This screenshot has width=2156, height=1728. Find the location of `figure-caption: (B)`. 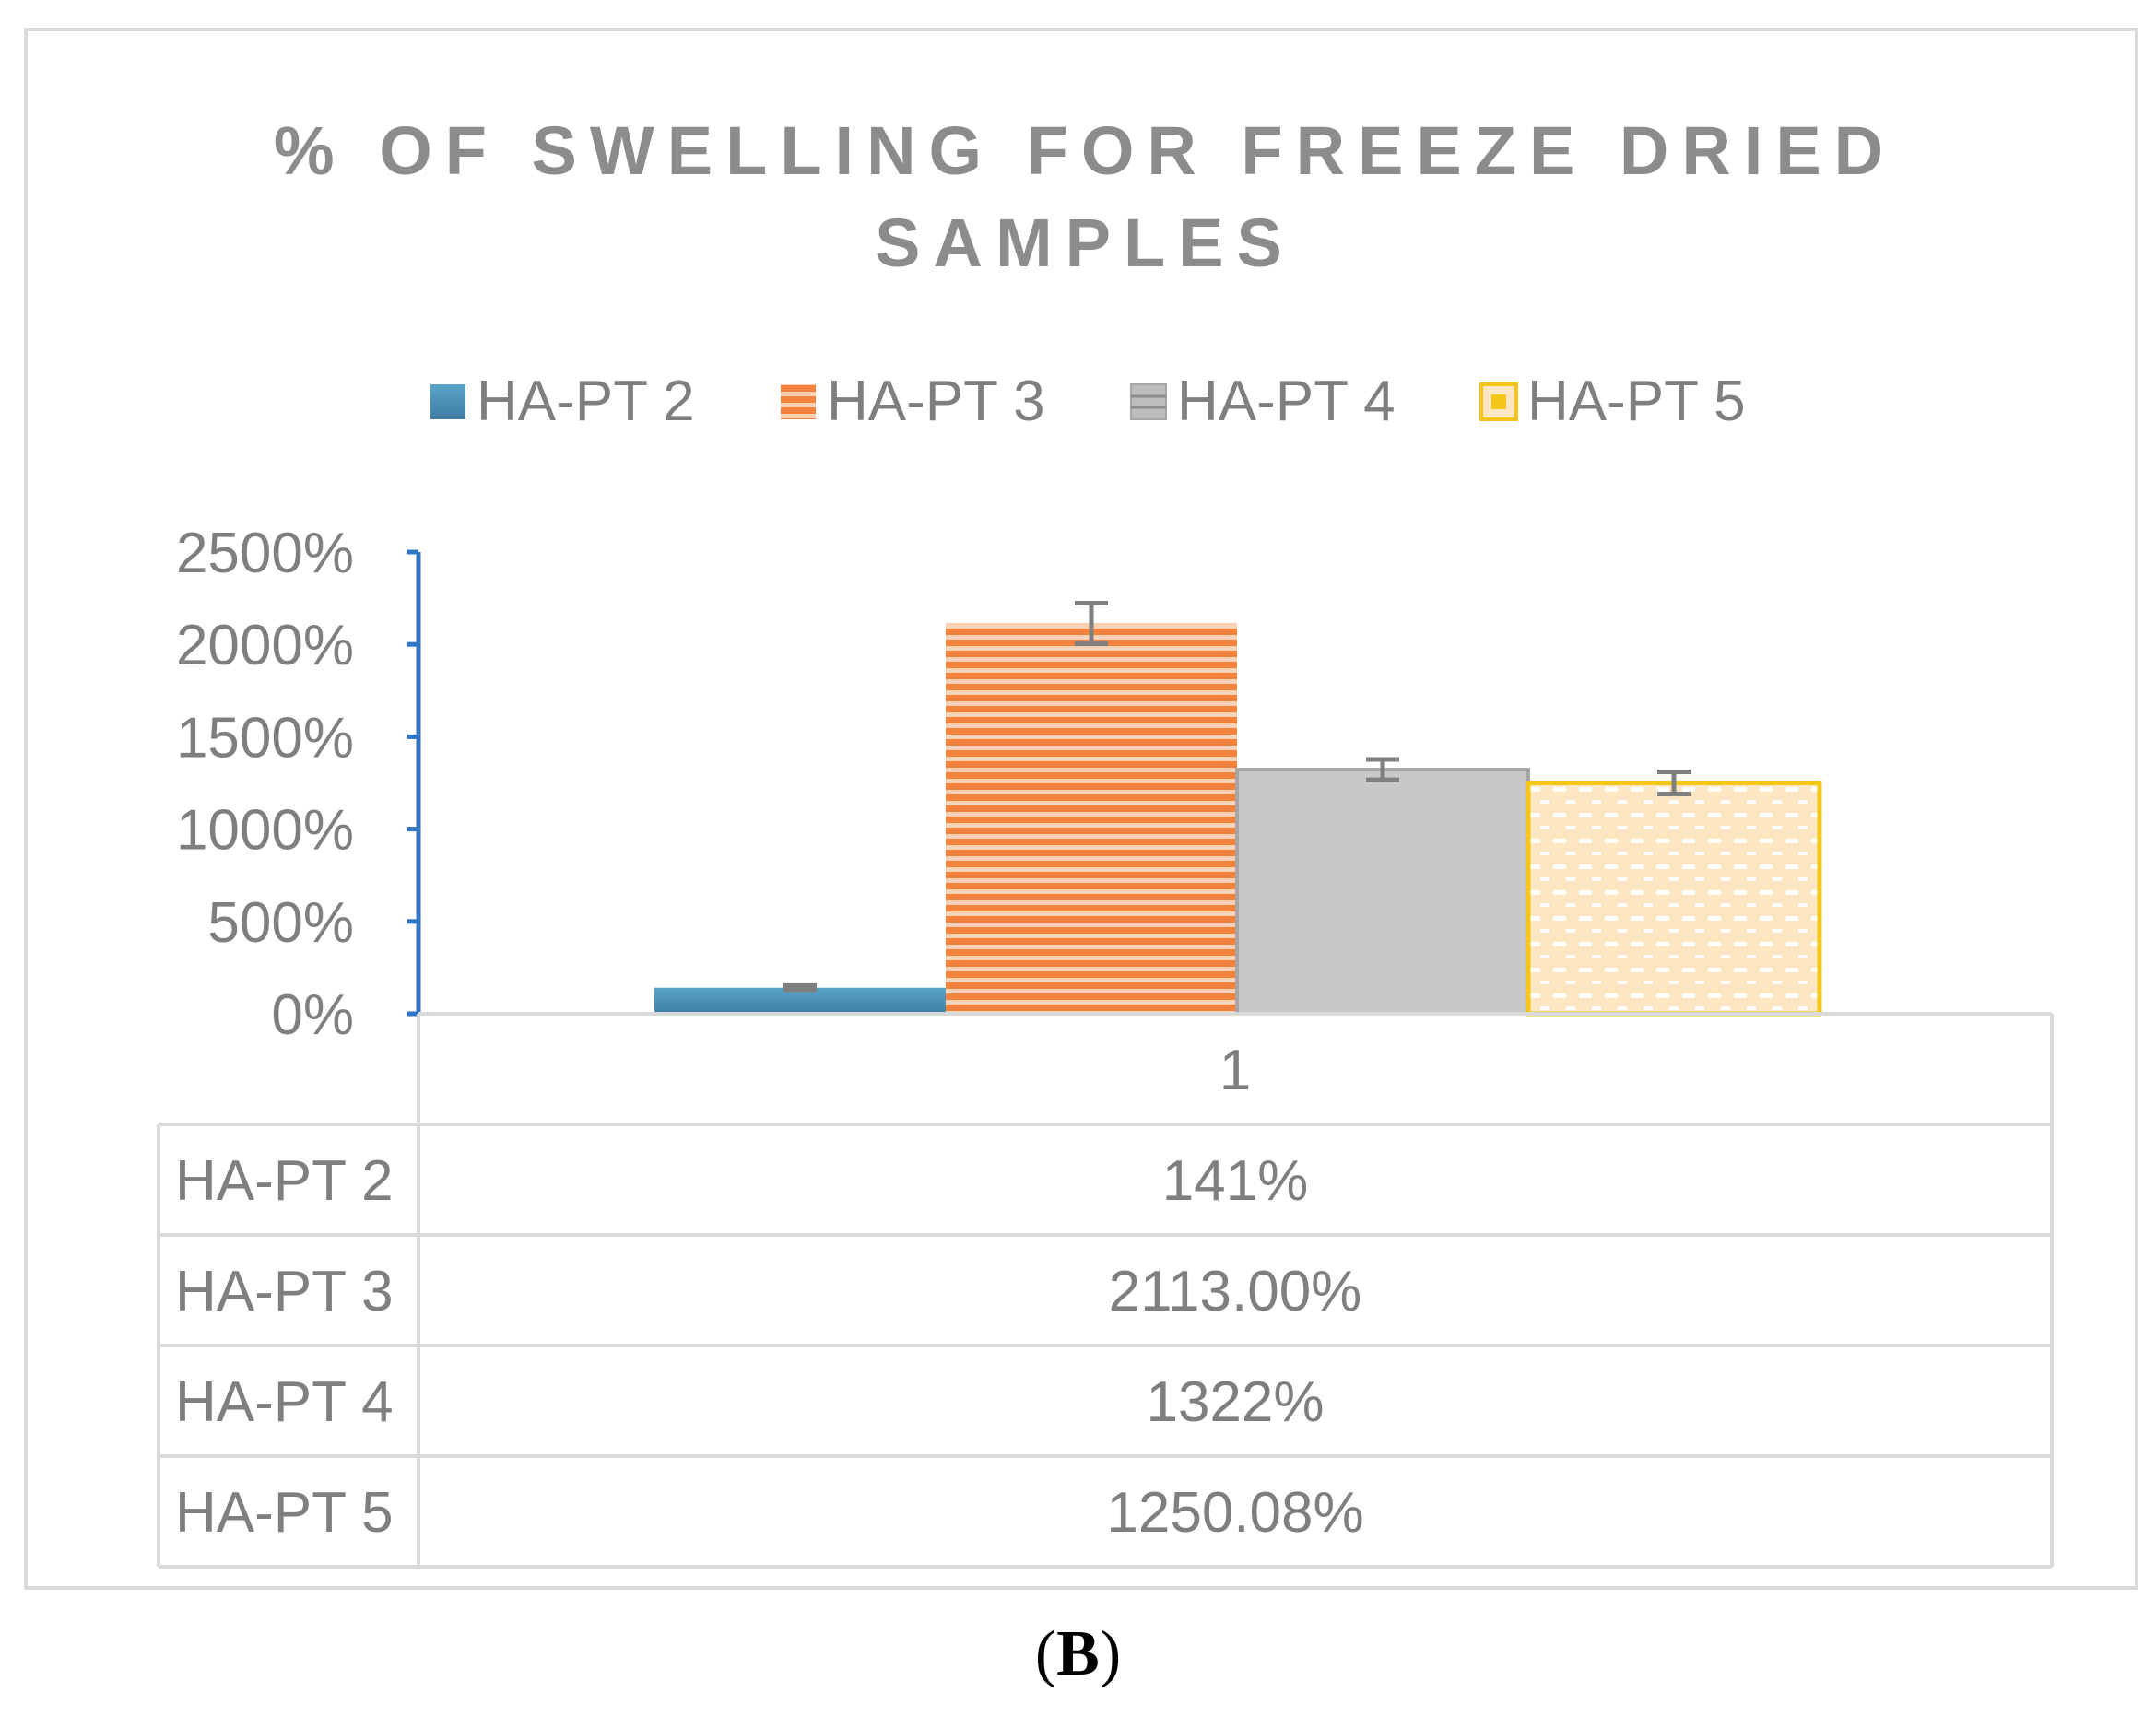

figure-caption: (B) is located at coordinates (1078, 1654).